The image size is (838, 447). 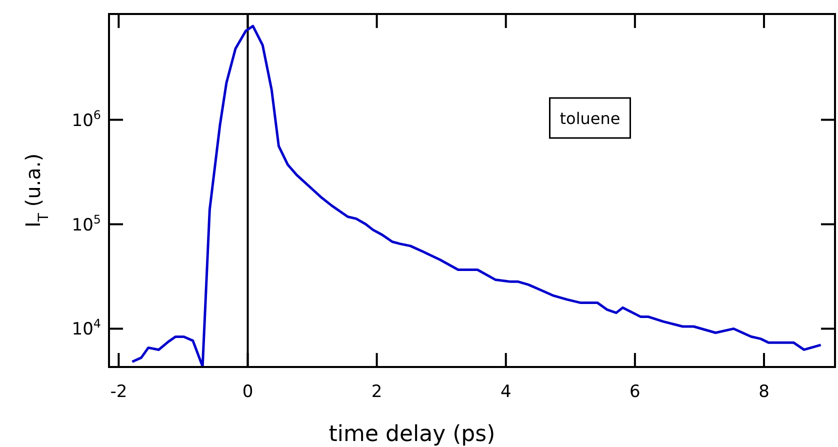 I want to click on y-tick-label: 10$^{5}$, so click(x=86, y=224).